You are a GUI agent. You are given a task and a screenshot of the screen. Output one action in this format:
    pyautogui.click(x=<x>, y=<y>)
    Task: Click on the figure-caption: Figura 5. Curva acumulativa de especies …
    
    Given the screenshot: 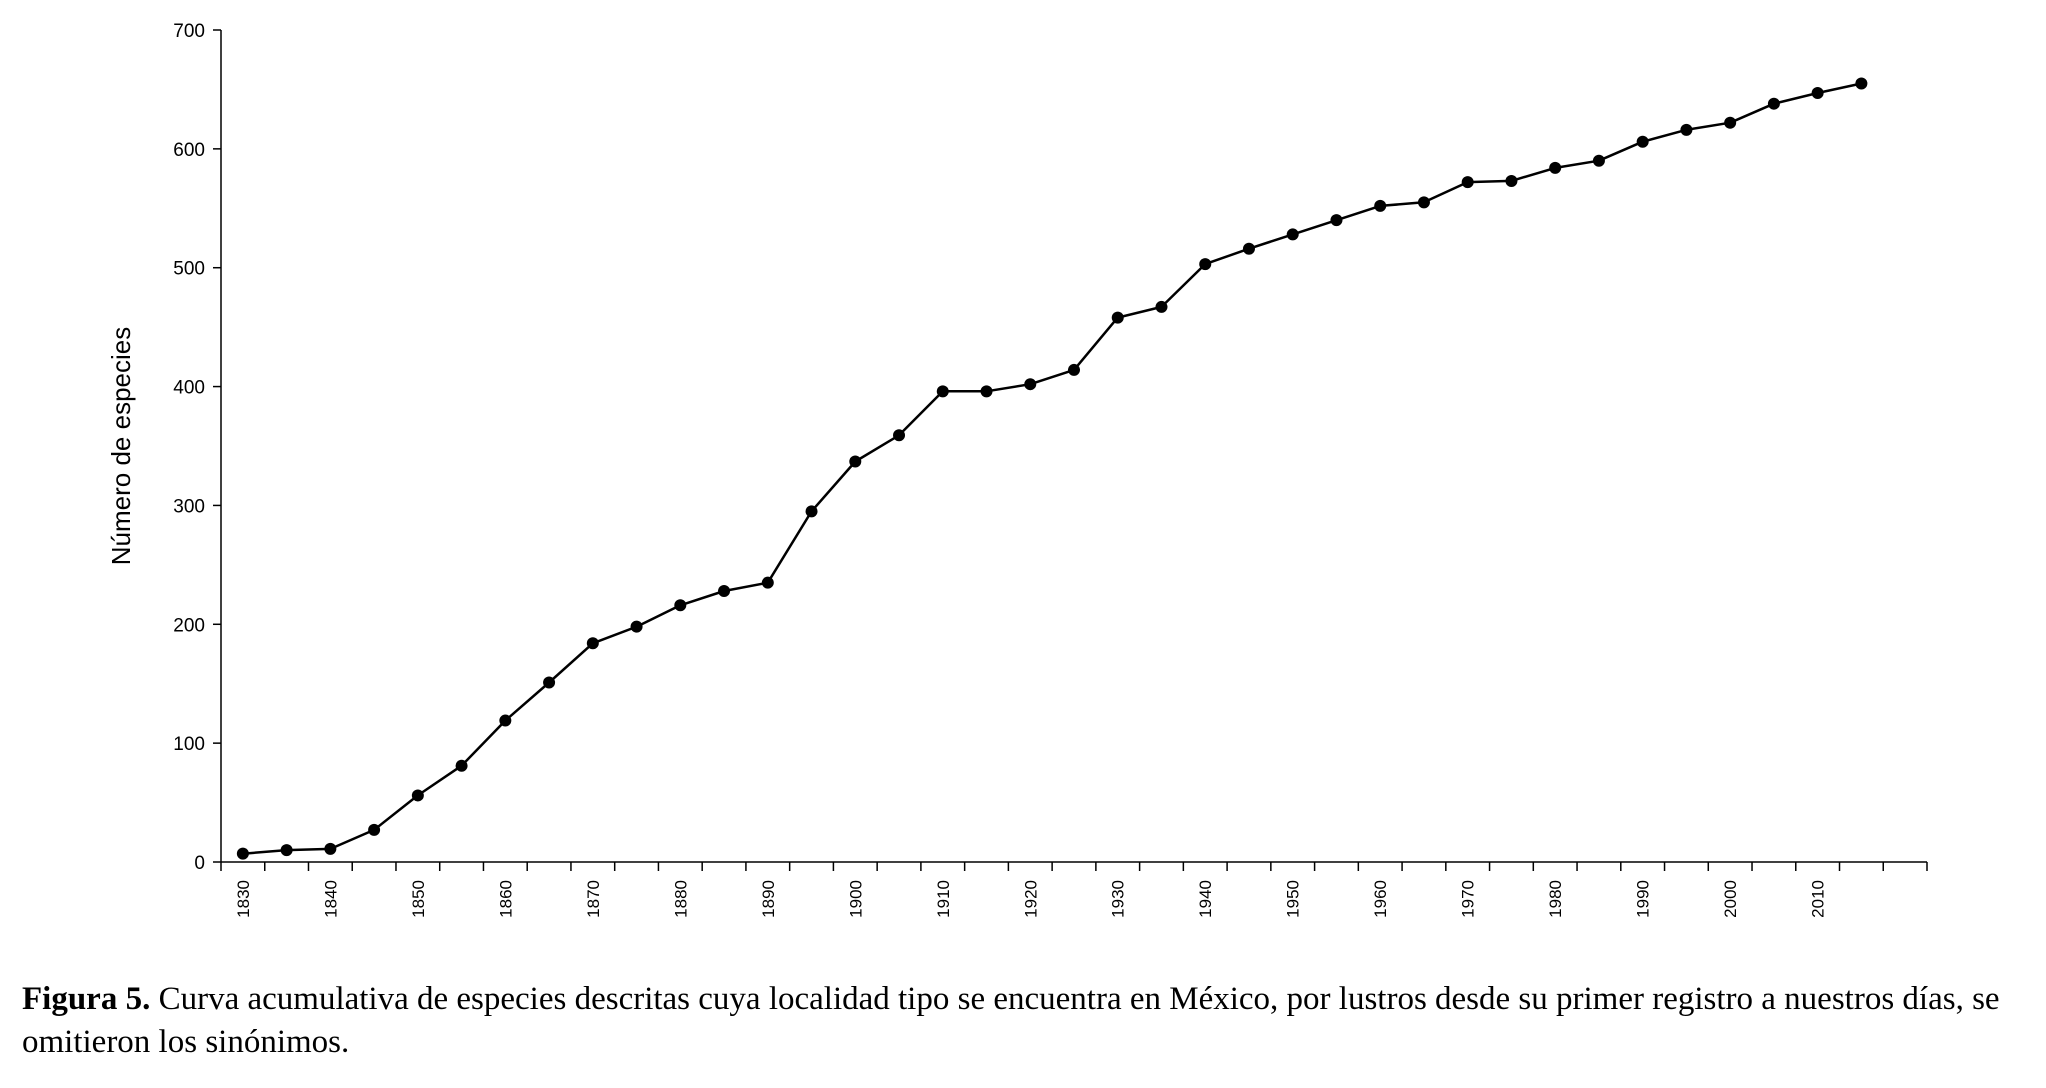 What is the action you would take?
    pyautogui.click(x=1027, y=1021)
    